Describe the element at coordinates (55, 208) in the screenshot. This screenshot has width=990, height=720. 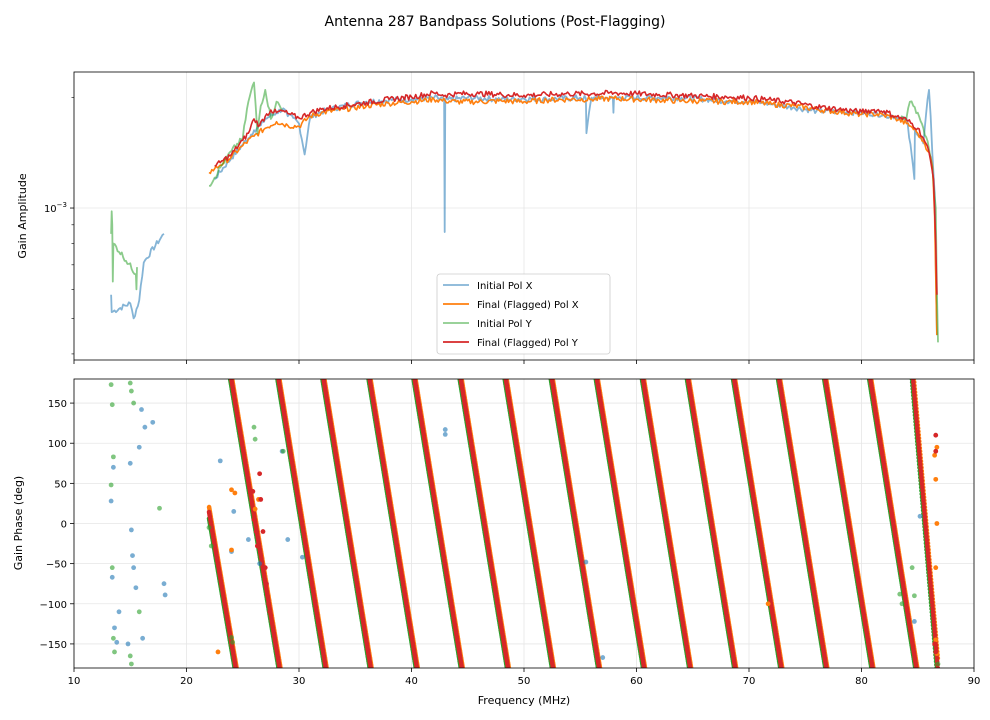
I see `amplitude-ytick-label: 10−3` at that location.